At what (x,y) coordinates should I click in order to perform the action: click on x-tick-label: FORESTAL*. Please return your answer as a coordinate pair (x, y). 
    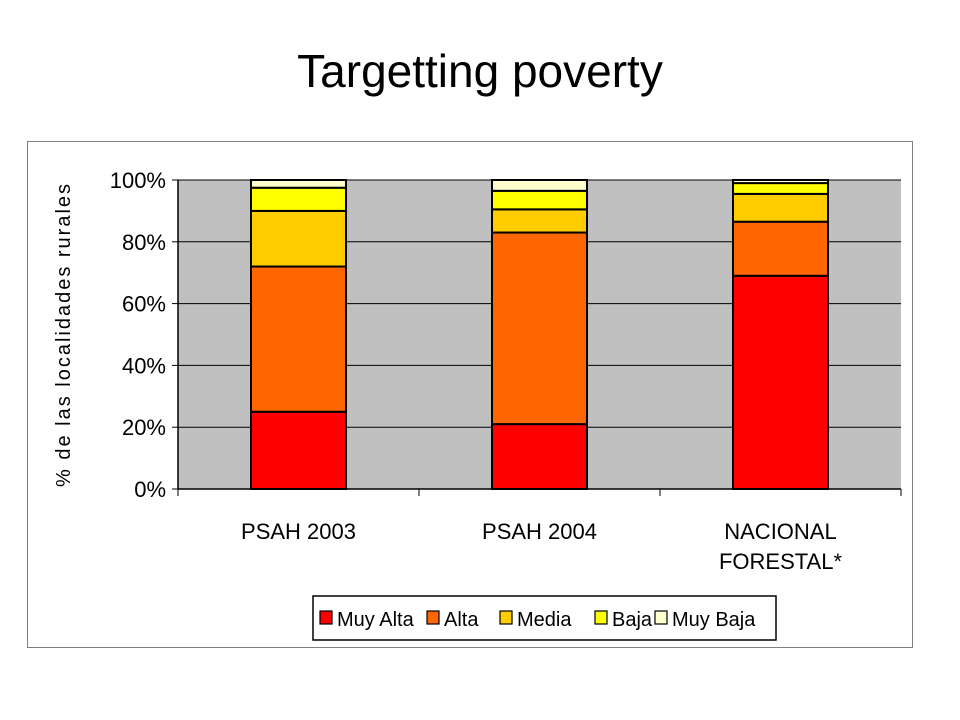
    Looking at the image, I should click on (781, 561).